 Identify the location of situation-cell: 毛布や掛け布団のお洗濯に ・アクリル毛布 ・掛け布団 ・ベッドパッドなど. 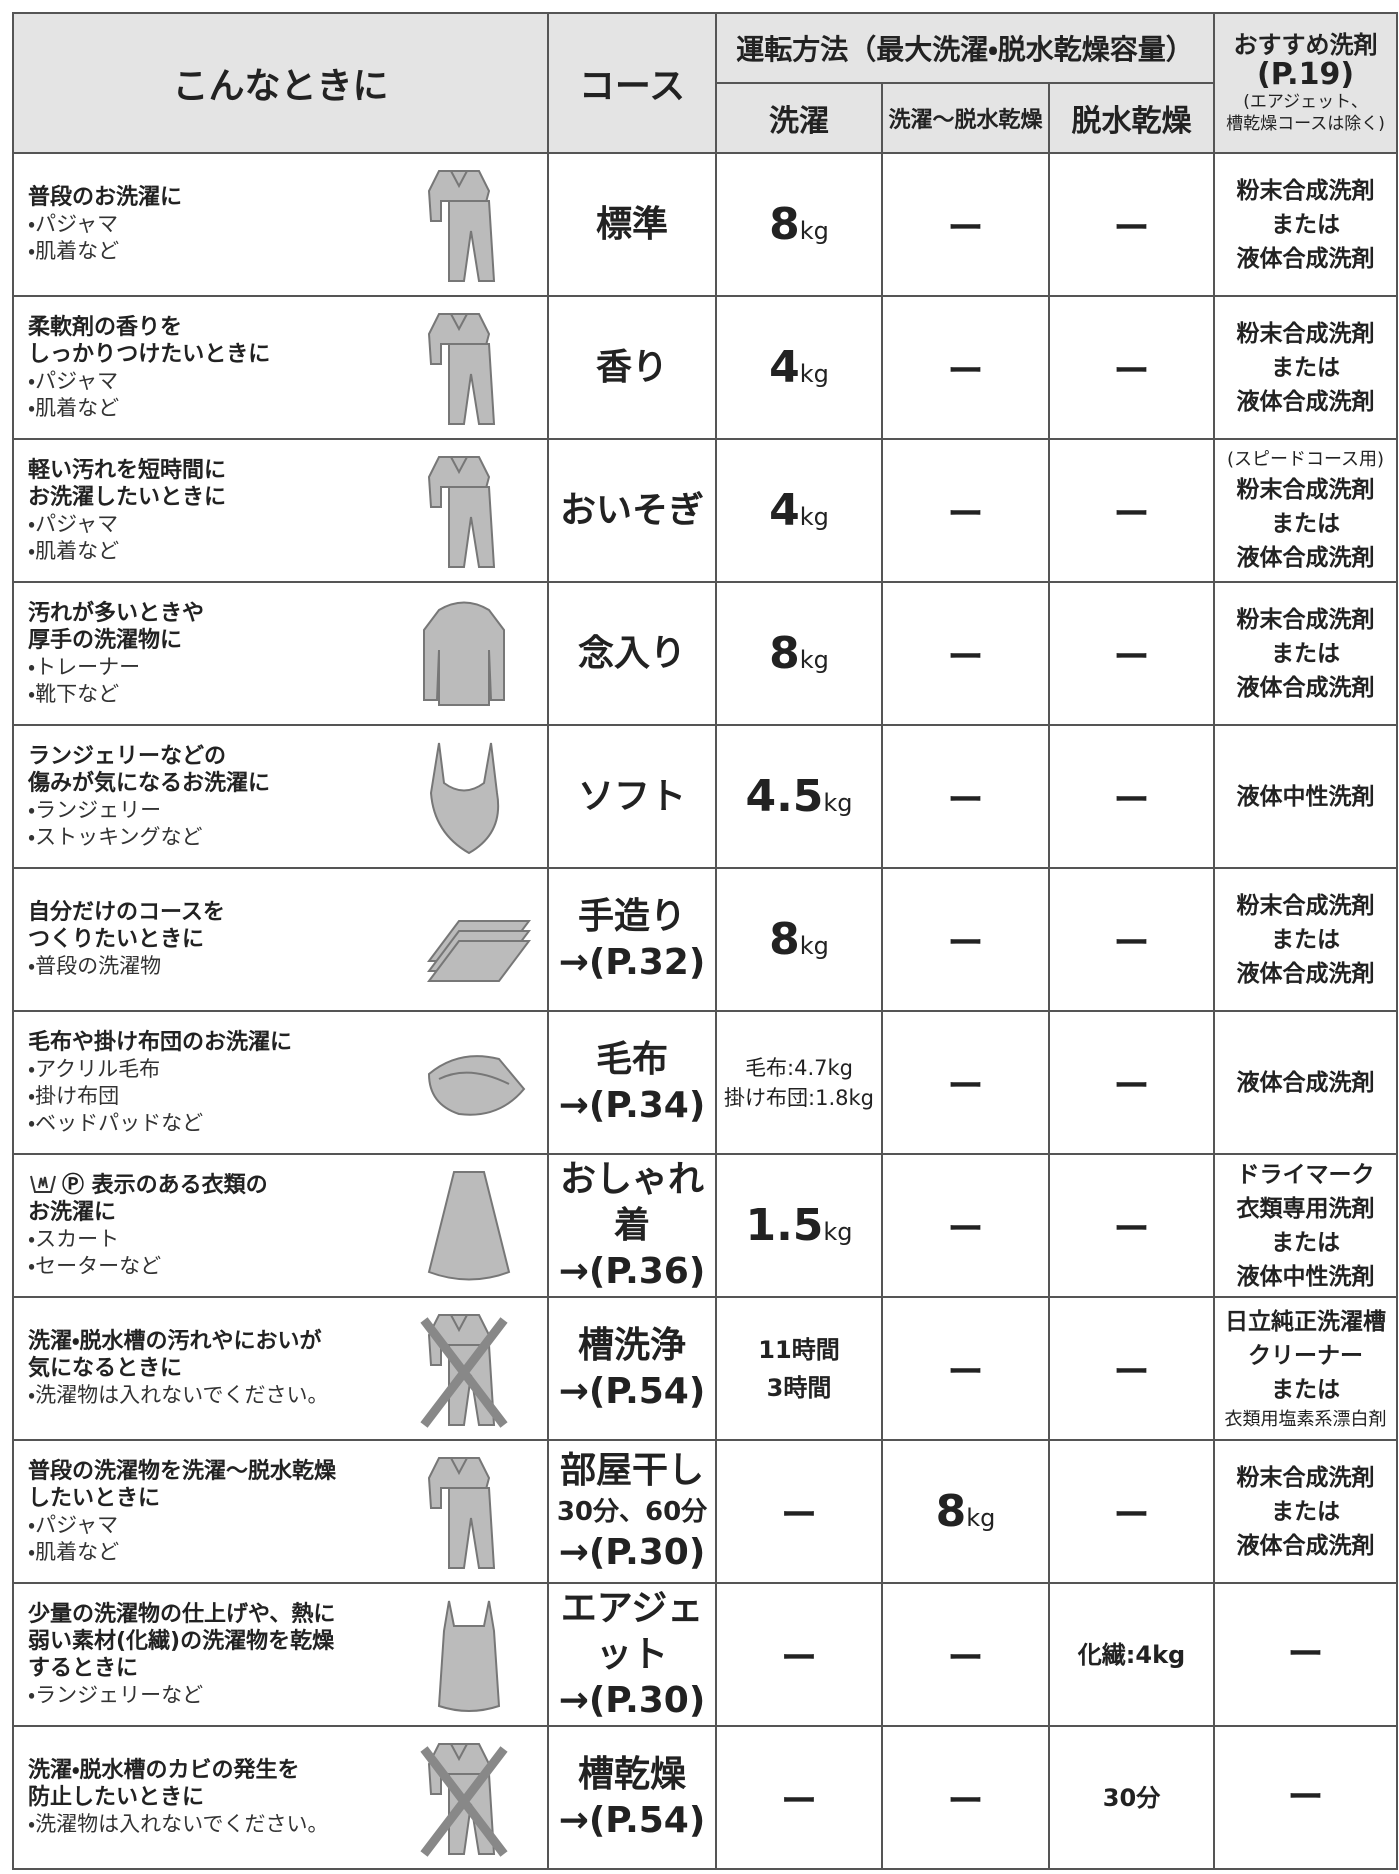
(280, 1082).